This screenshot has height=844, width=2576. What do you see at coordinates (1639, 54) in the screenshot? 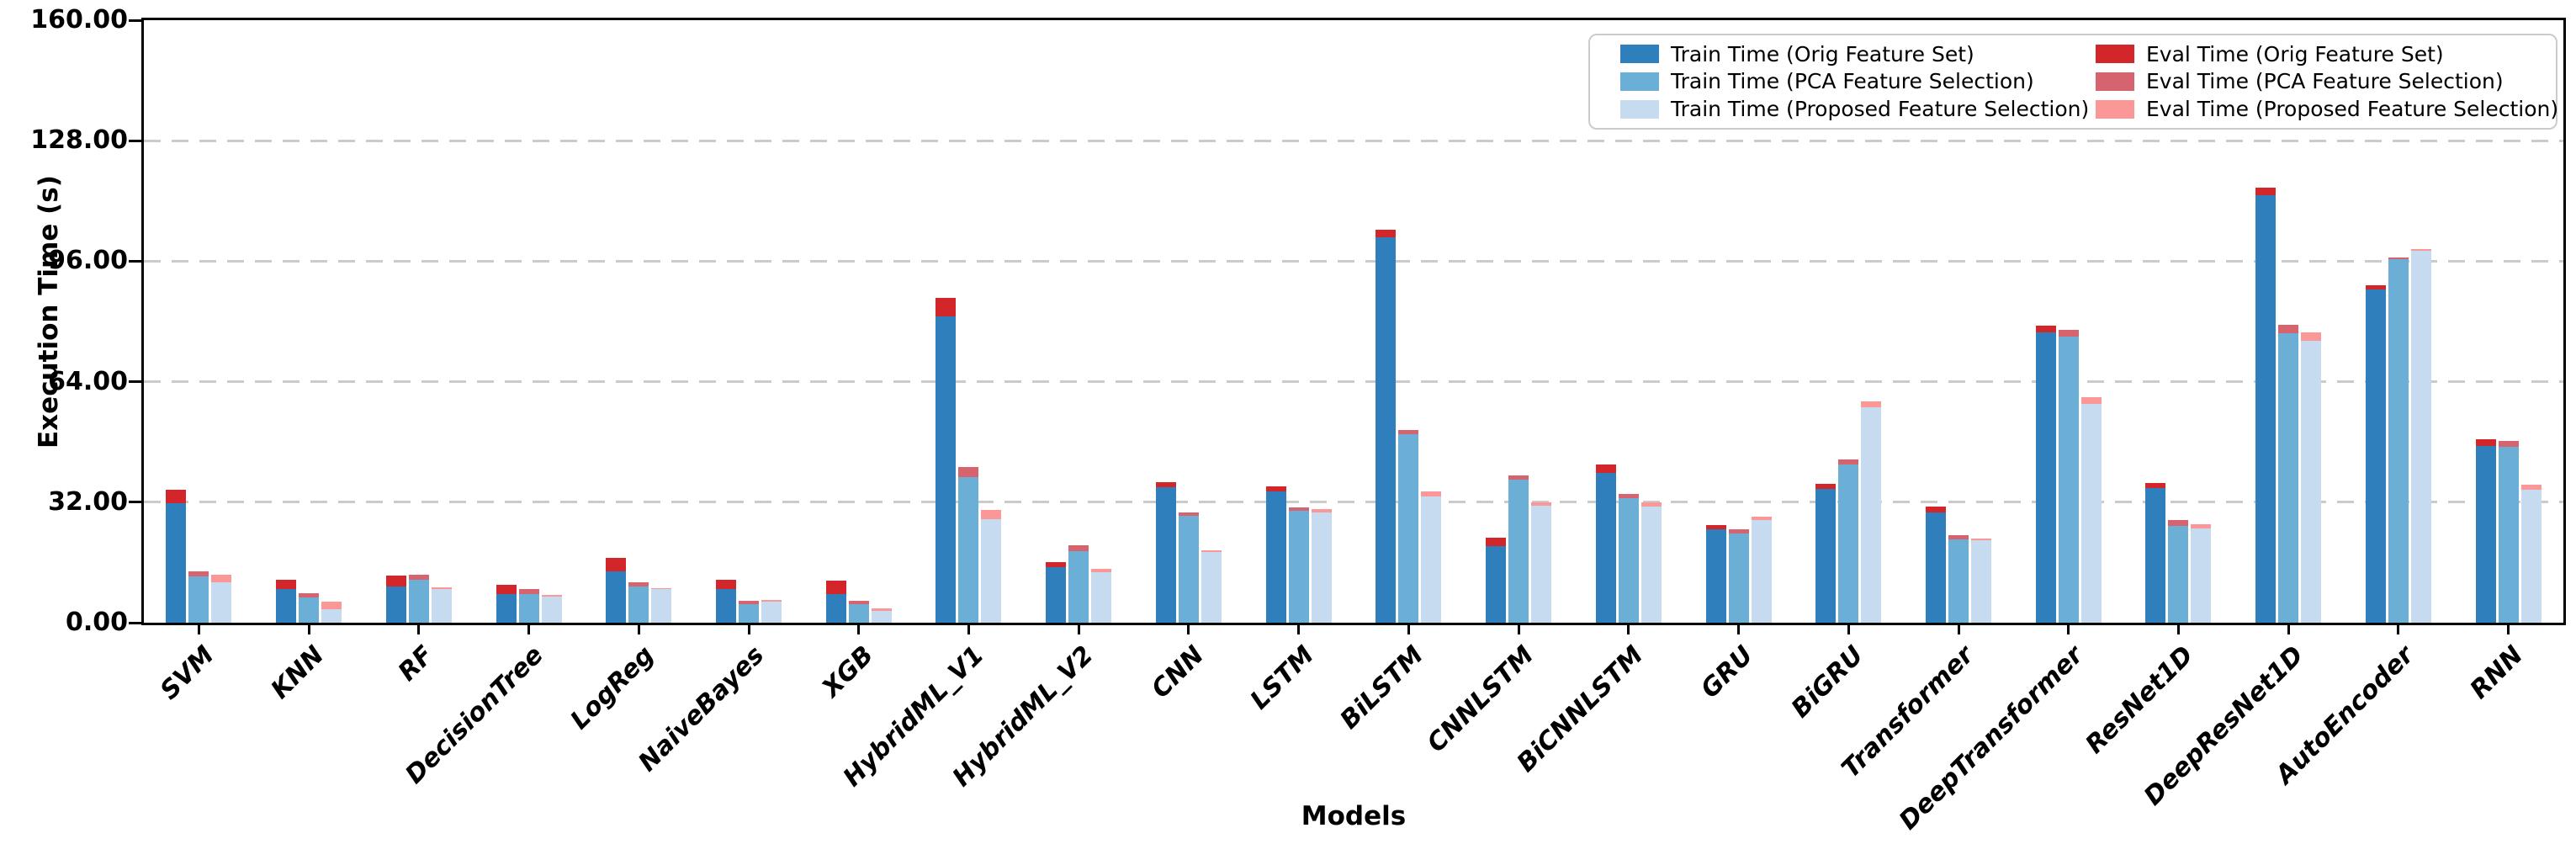
I see `legend-swatch-train-orig` at bounding box center [1639, 54].